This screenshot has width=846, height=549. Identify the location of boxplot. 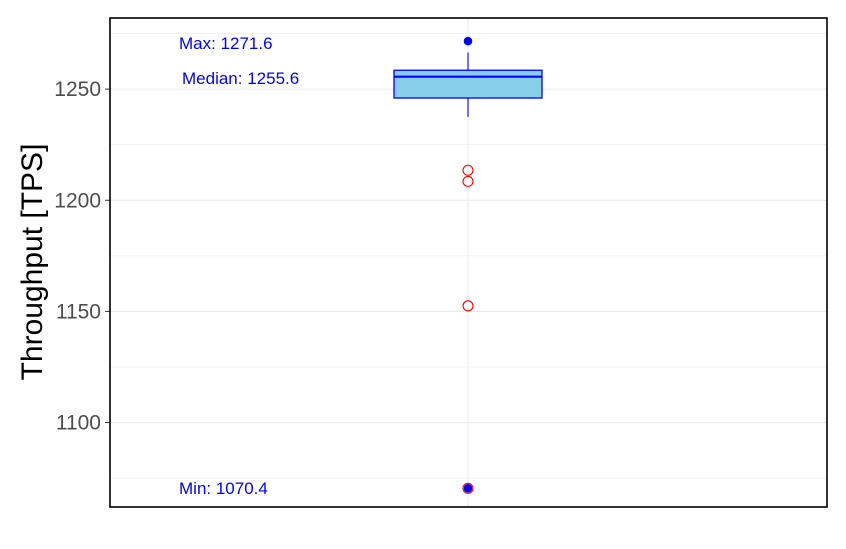
(468, 265).